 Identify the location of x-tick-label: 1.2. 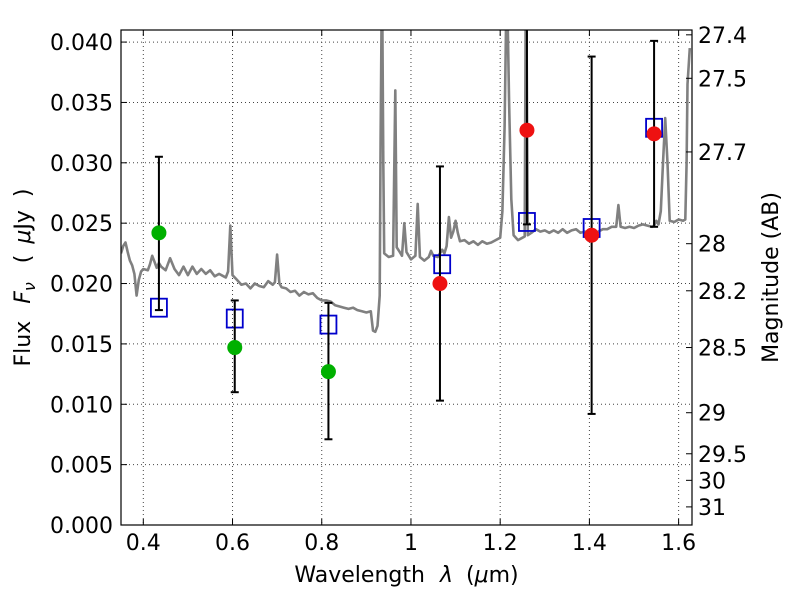
(500, 543).